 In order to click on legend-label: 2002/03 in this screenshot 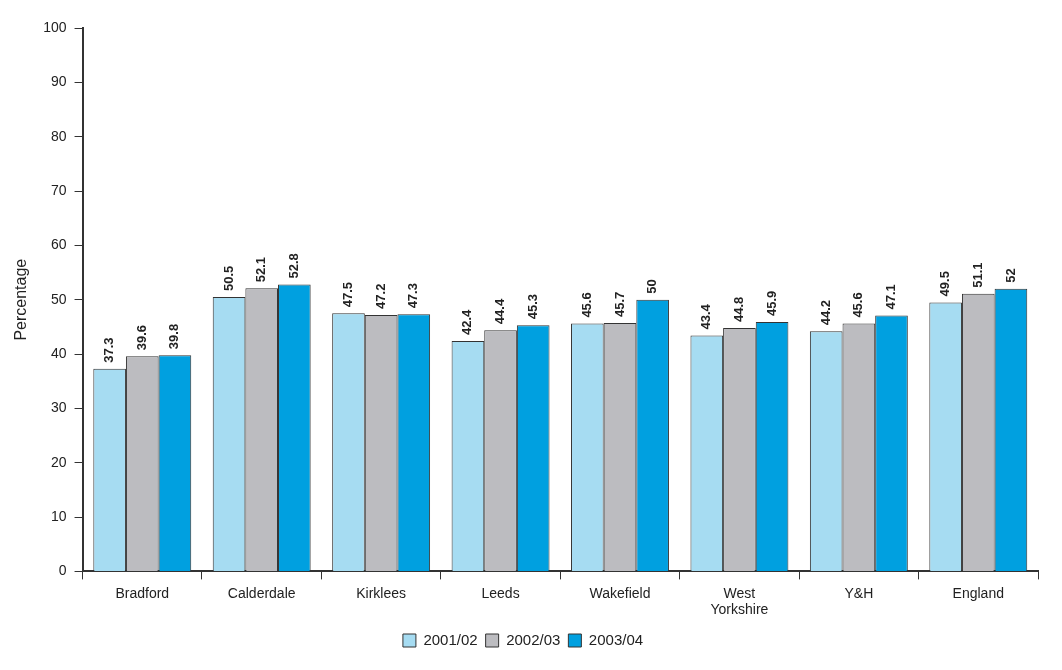, I will do `click(533, 639)`.